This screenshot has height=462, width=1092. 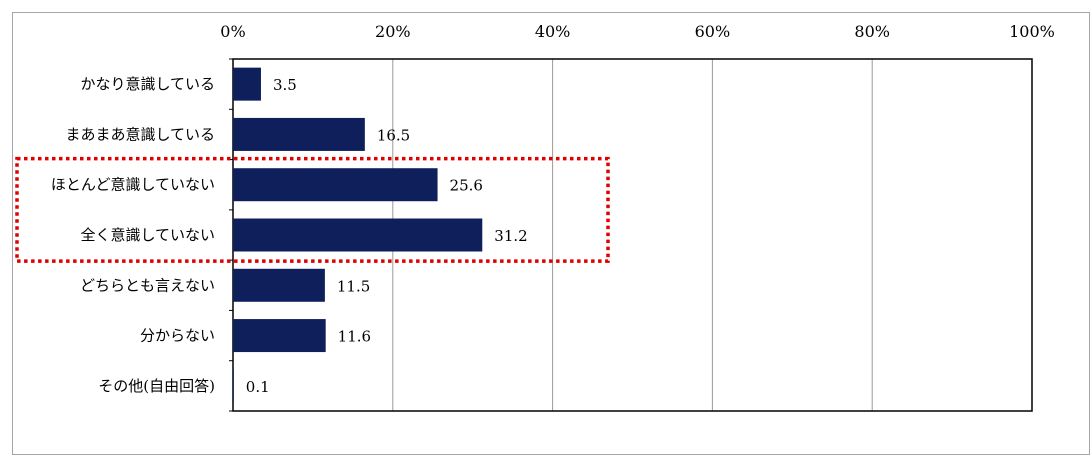 What do you see at coordinates (510, 236) in the screenshot?
I see `data-label: 31.2` at bounding box center [510, 236].